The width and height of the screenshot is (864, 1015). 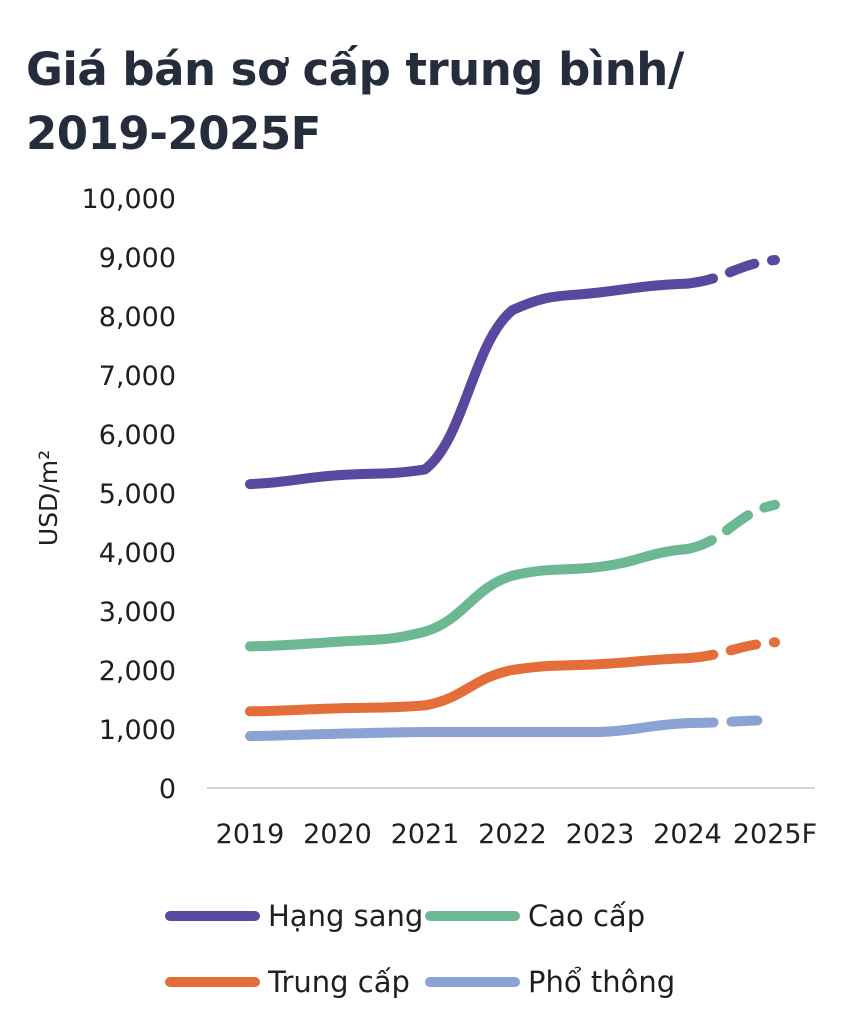 What do you see at coordinates (425, 834) in the screenshot?
I see `x-tick-label: 2021` at bounding box center [425, 834].